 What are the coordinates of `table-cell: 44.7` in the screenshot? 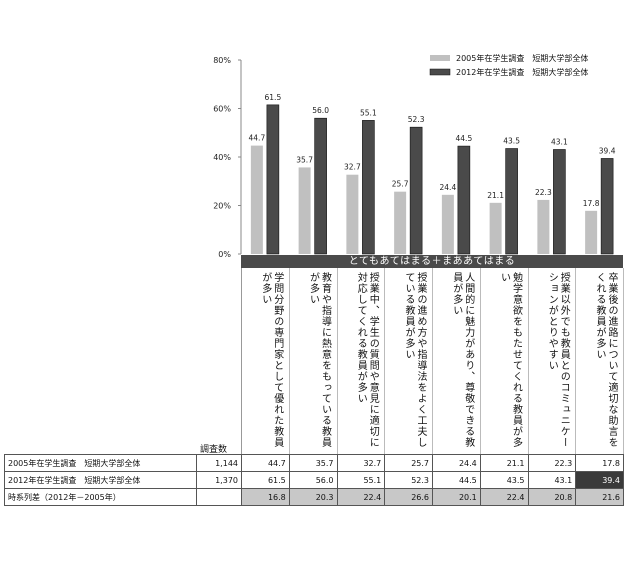 It's located at (265, 463).